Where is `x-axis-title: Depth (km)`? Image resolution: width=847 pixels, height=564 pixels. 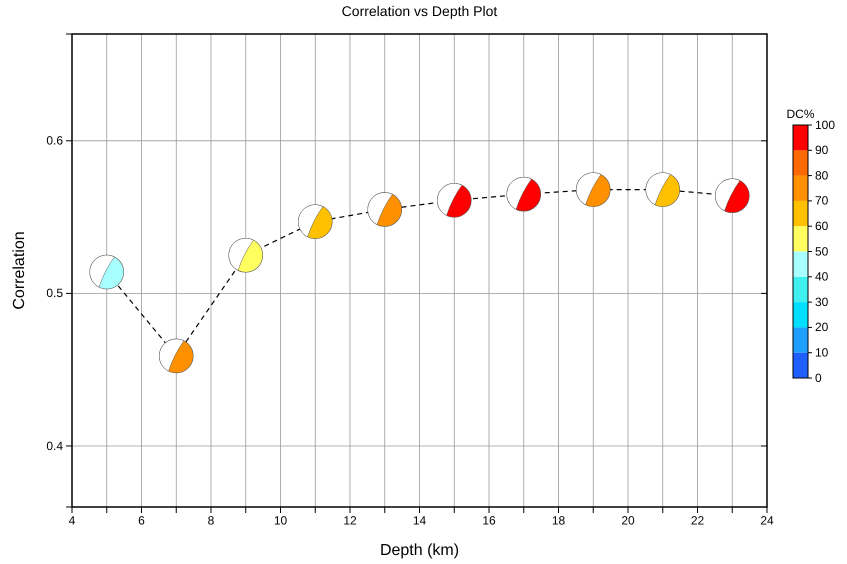 x-axis-title: Depth (km) is located at coordinates (420, 550).